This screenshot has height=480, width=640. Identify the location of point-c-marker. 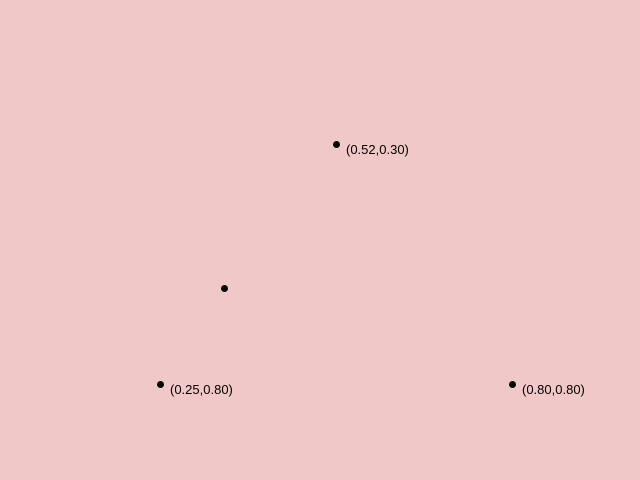
(512, 384).